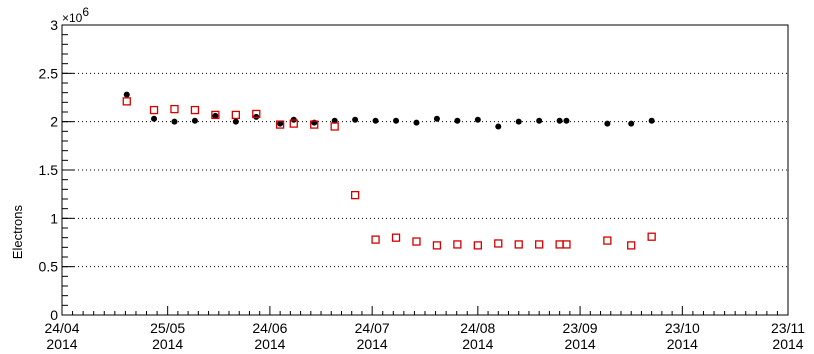  What do you see at coordinates (269, 328) in the screenshot?
I see `x-tick-label-date: 24/06` at bounding box center [269, 328].